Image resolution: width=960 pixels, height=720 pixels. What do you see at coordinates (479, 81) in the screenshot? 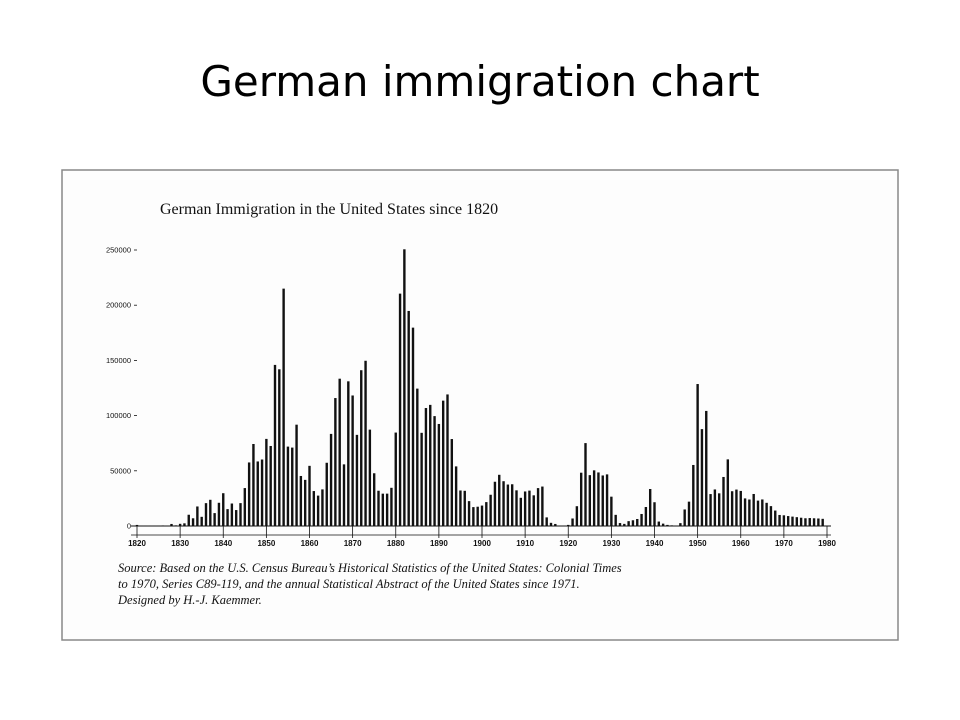
I see `slide-title: German immigration chart` at bounding box center [479, 81].